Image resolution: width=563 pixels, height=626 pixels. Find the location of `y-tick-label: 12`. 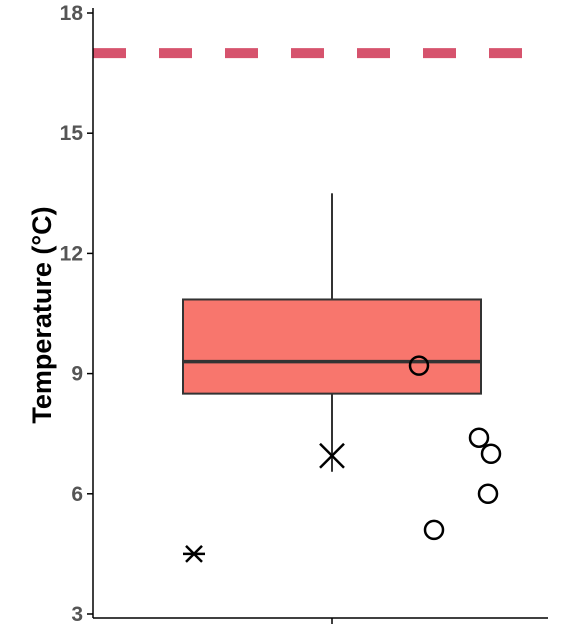

y-tick-label: 12 is located at coordinates (71, 253).